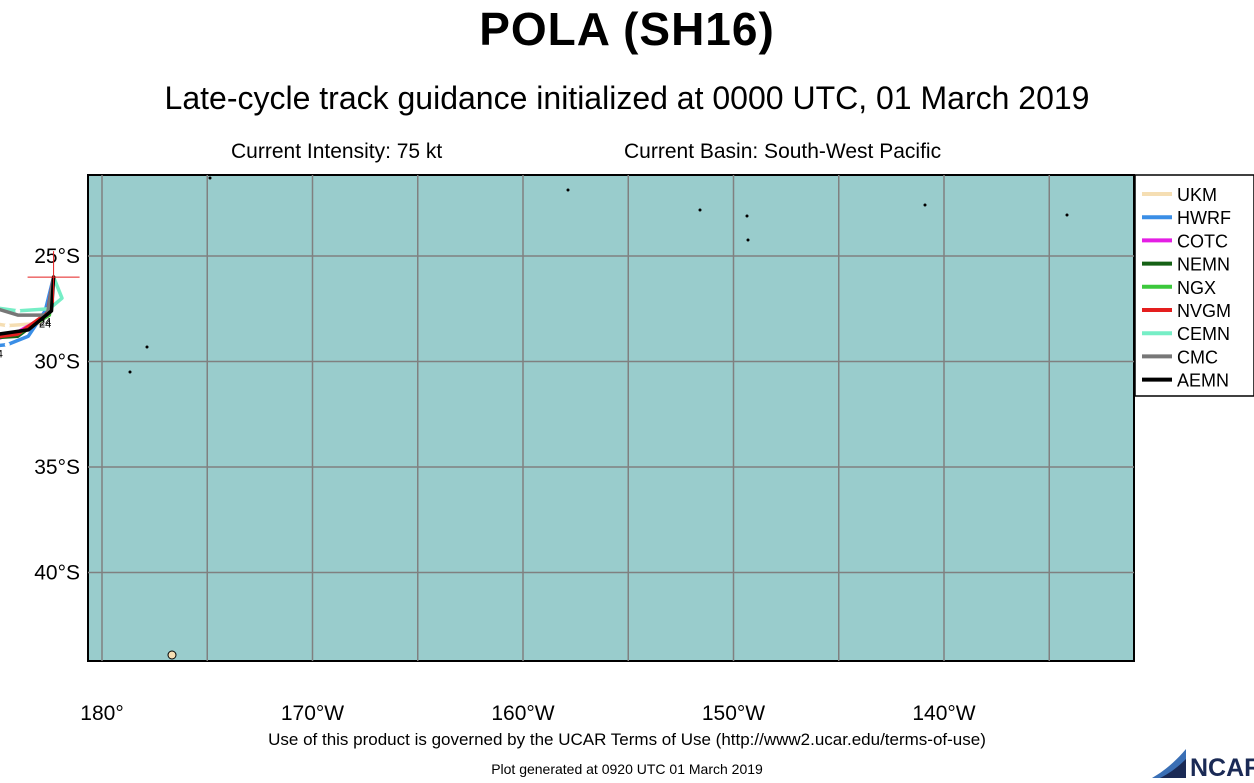 This screenshot has height=783, width=1254. I want to click on legend-entry-aemn: AEMN, so click(1185, 381).